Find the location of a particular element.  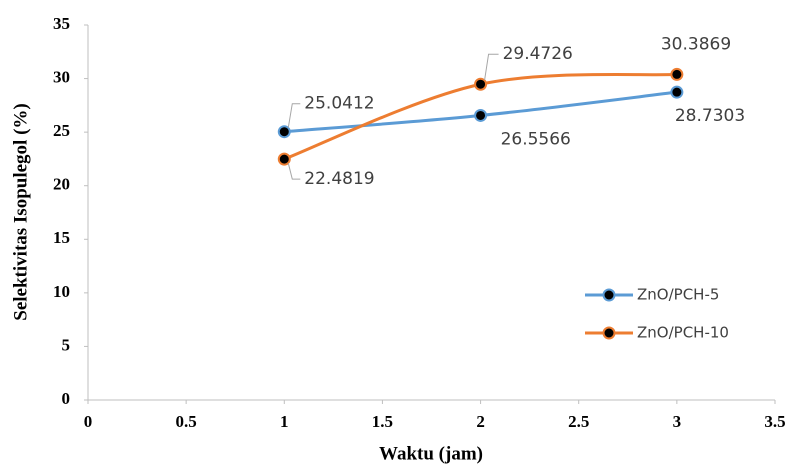

x-tick-label: 2 is located at coordinates (480, 421).